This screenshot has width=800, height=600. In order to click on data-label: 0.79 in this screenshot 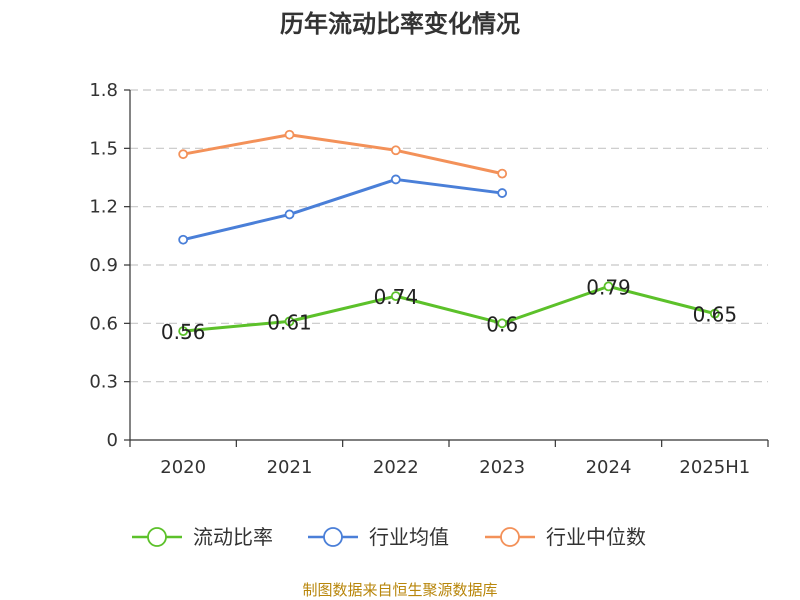, I will do `click(608, 287)`.